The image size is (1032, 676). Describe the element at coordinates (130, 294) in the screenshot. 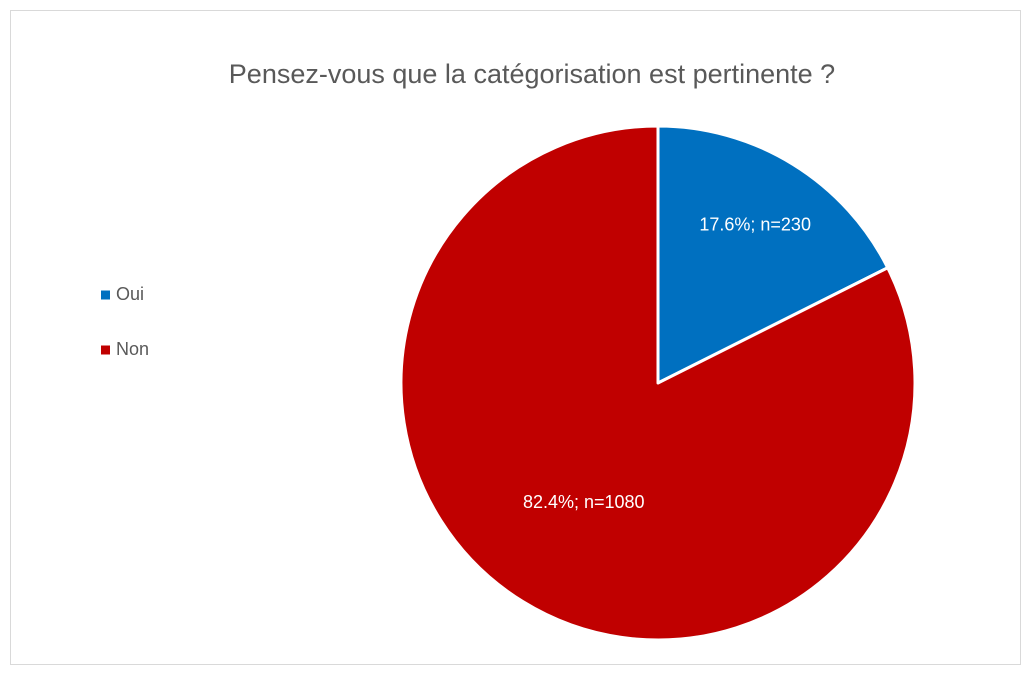

I see `legend-label: Oui` at that location.